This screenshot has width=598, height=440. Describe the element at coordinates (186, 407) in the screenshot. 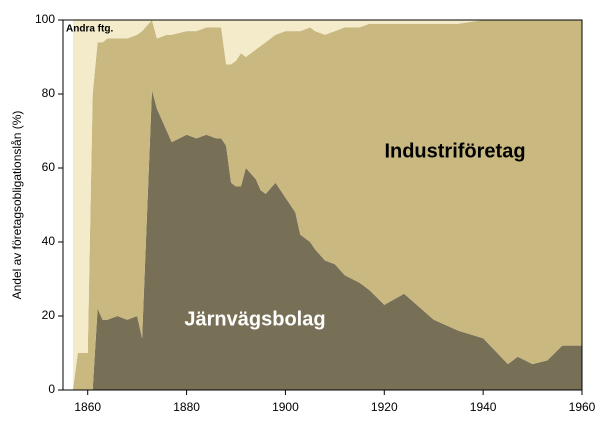

I see `x-tick-label: 1880` at that location.